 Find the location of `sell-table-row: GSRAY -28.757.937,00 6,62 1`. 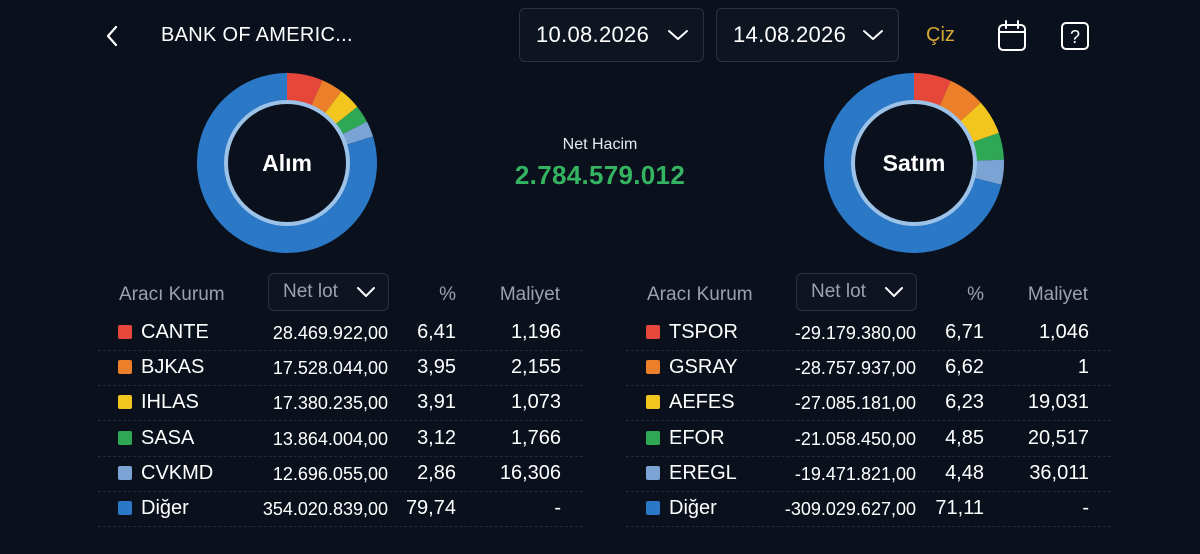

sell-table-row: GSRAY -28.757.937,00 6,62 1 is located at coordinates (868, 368).